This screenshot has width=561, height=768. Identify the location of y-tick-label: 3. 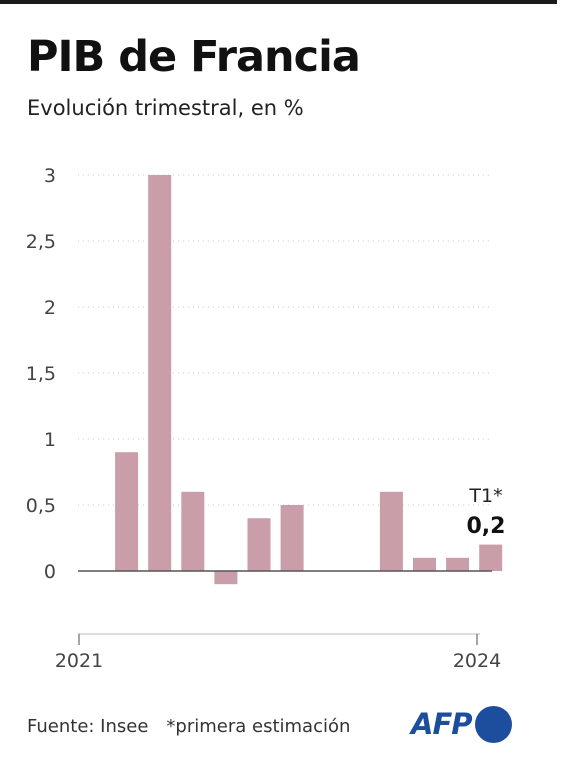
(50, 176).